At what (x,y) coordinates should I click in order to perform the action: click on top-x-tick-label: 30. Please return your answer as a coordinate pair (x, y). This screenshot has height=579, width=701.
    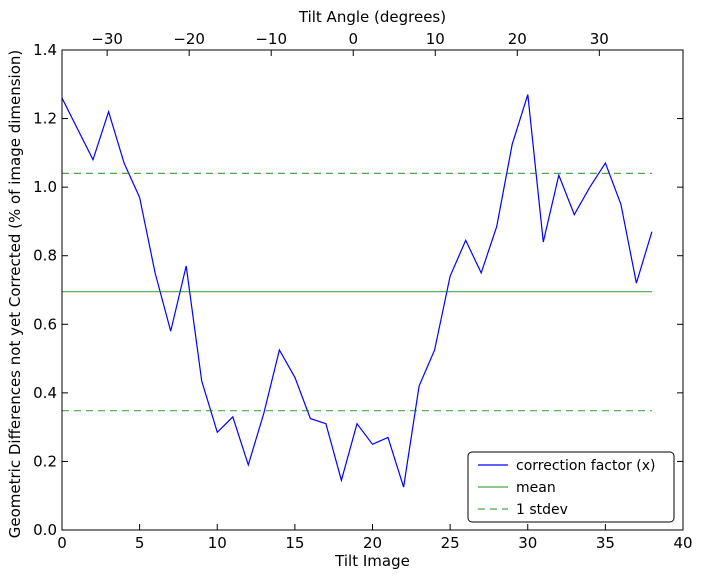
    Looking at the image, I should click on (599, 39).